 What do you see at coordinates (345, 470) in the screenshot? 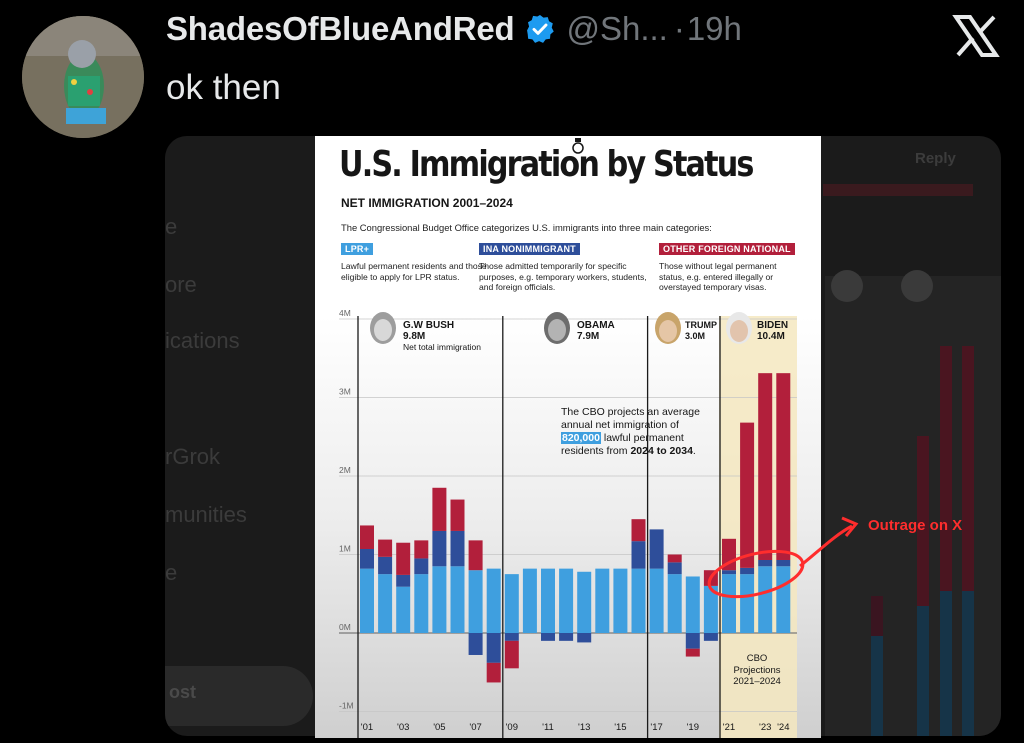
I see `y-tick-label: 2M` at bounding box center [345, 470].